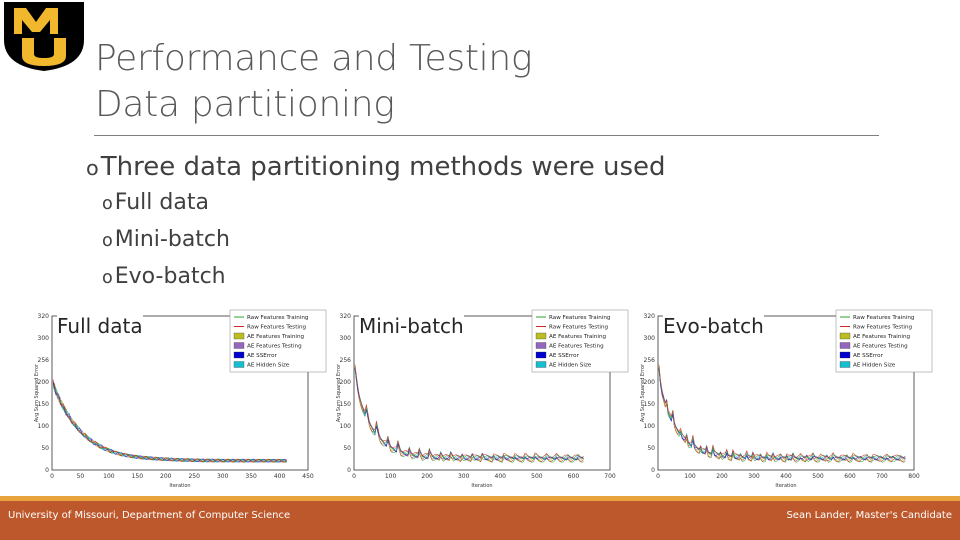  What do you see at coordinates (914, 476) in the screenshot?
I see `x-tick-label: 800` at bounding box center [914, 476].